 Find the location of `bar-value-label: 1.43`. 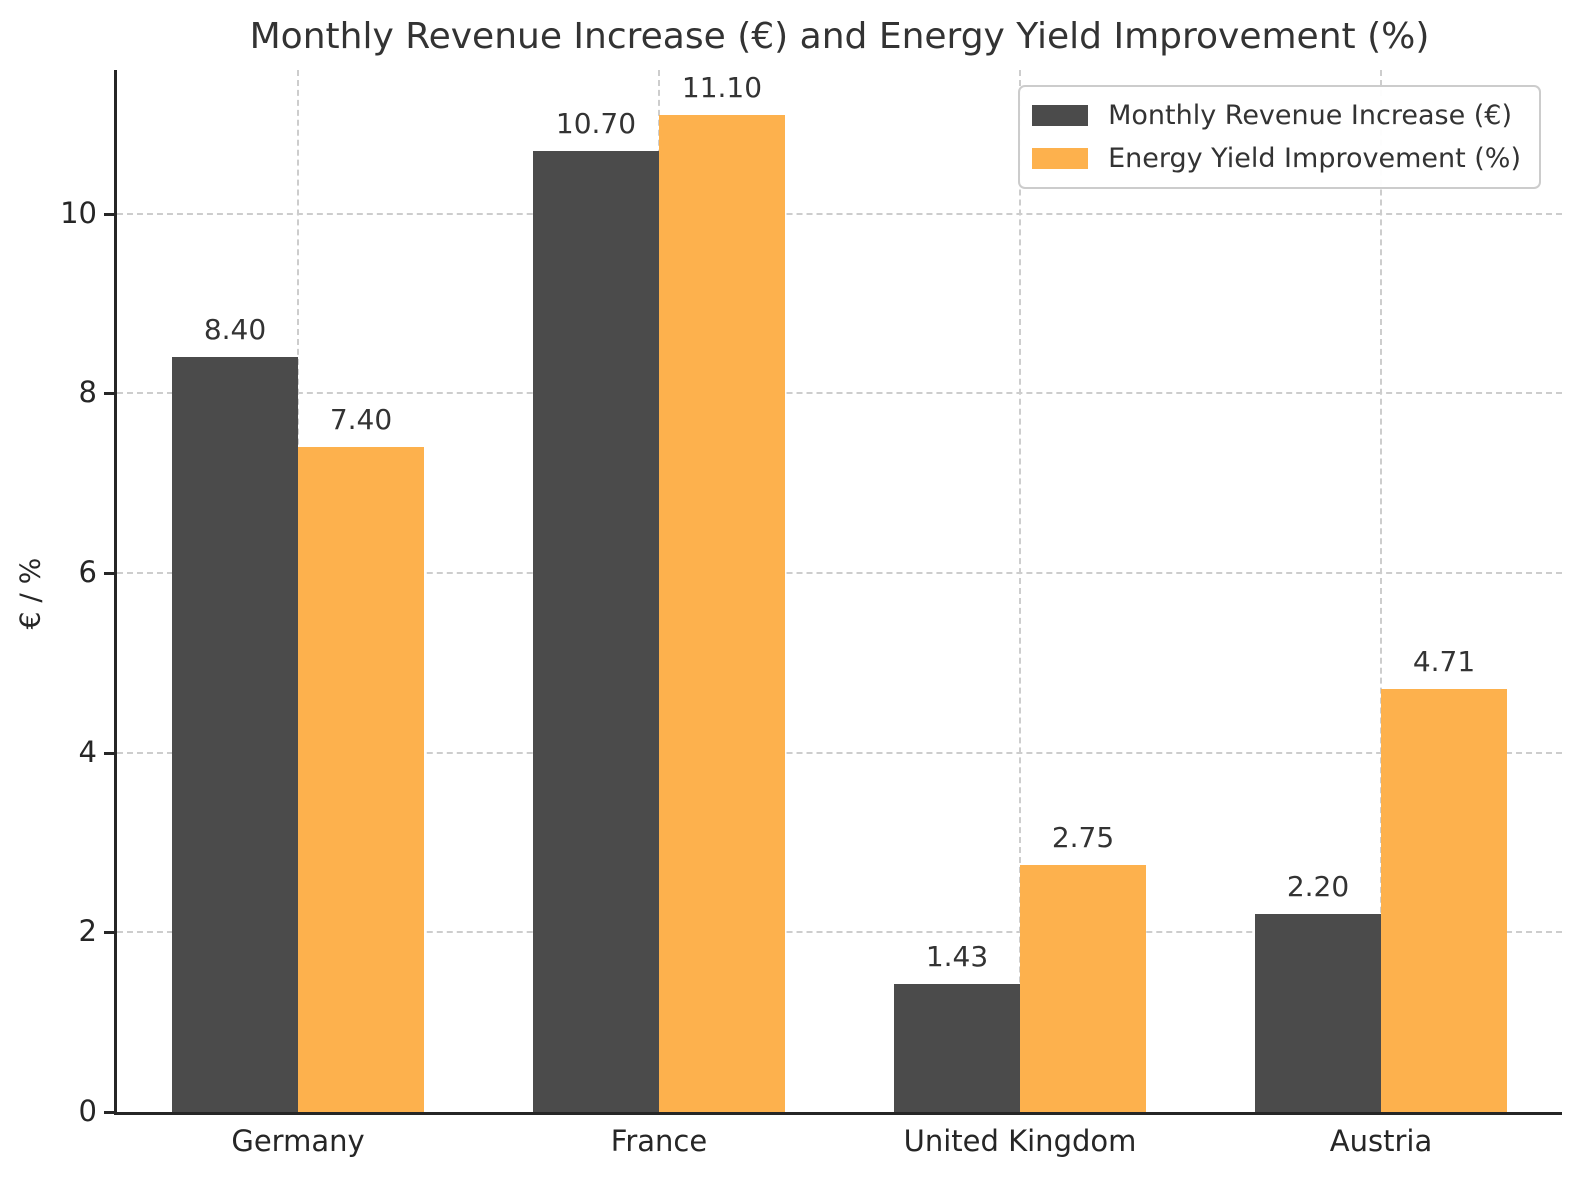

bar-value-label: 1.43 is located at coordinates (957, 956).